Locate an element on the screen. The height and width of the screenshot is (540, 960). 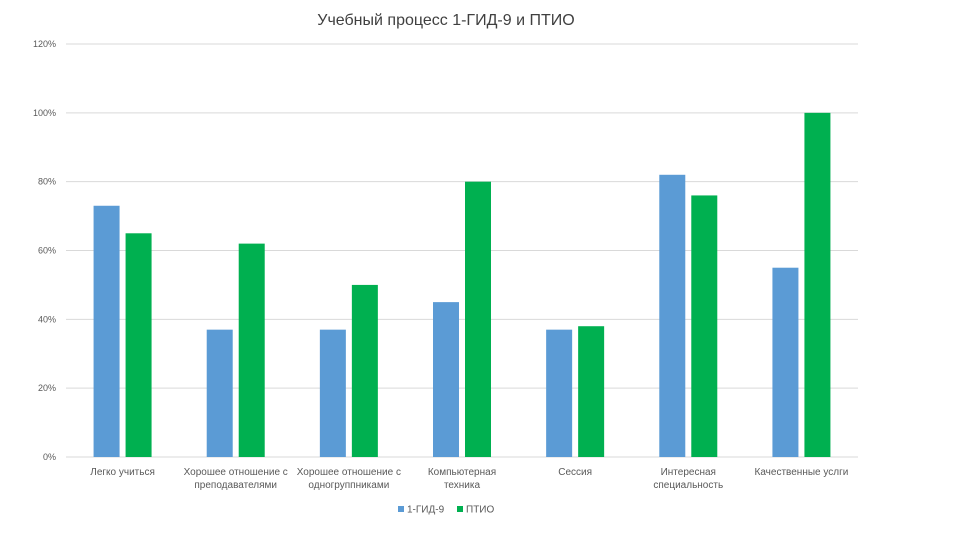
y-tick-label: 0% is located at coordinates (49, 457).